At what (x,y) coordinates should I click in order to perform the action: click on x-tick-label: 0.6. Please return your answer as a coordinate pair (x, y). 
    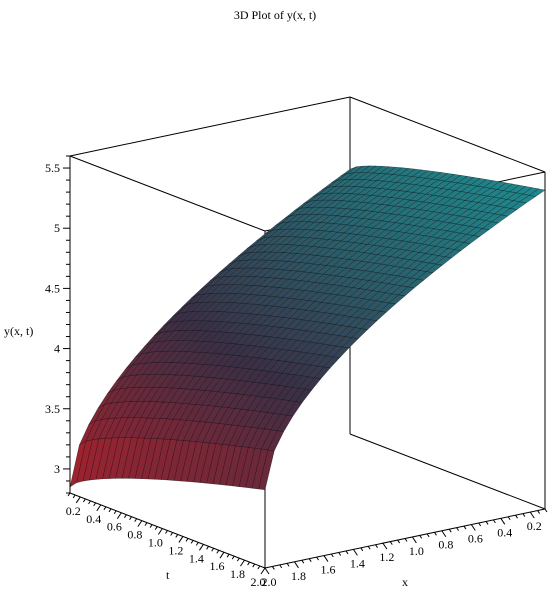
    Looking at the image, I should click on (475, 539).